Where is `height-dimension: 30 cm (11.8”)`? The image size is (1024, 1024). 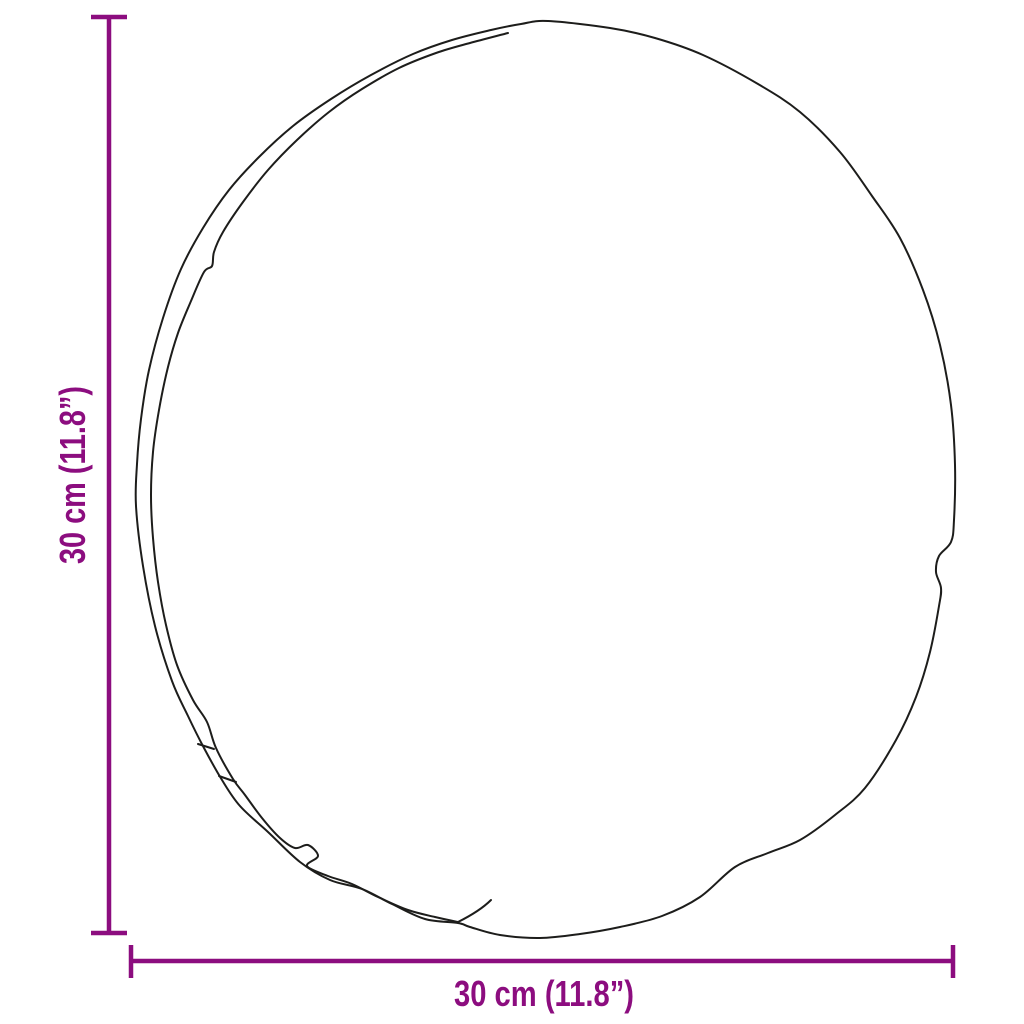 height-dimension: 30 cm (11.8”) is located at coordinates (89, 475).